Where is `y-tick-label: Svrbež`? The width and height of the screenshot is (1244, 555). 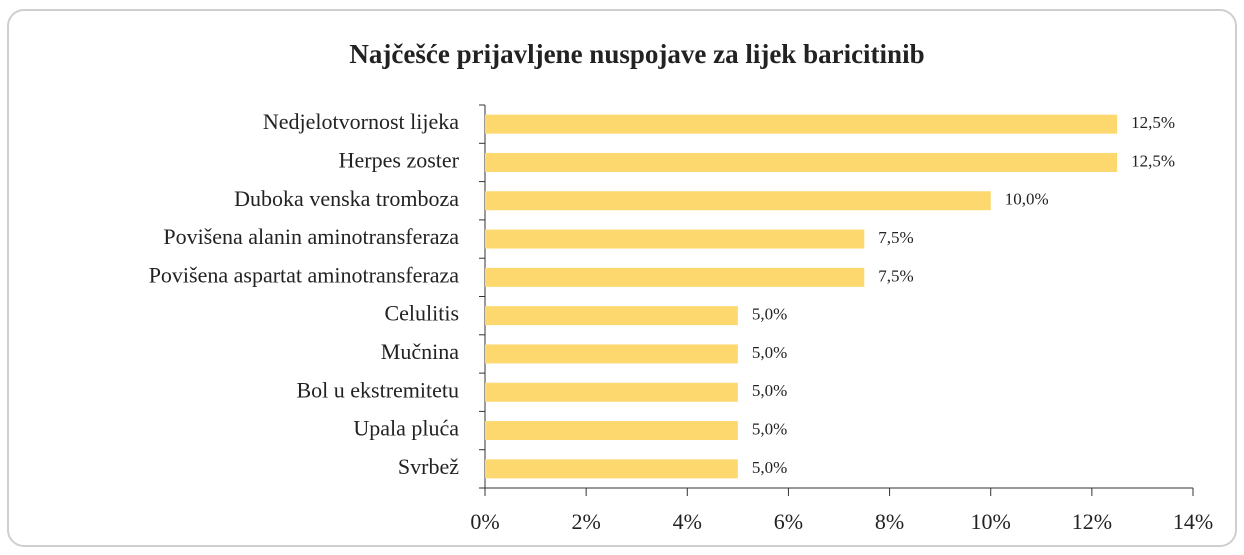 y-tick-label: Svrbež is located at coordinates (428, 466).